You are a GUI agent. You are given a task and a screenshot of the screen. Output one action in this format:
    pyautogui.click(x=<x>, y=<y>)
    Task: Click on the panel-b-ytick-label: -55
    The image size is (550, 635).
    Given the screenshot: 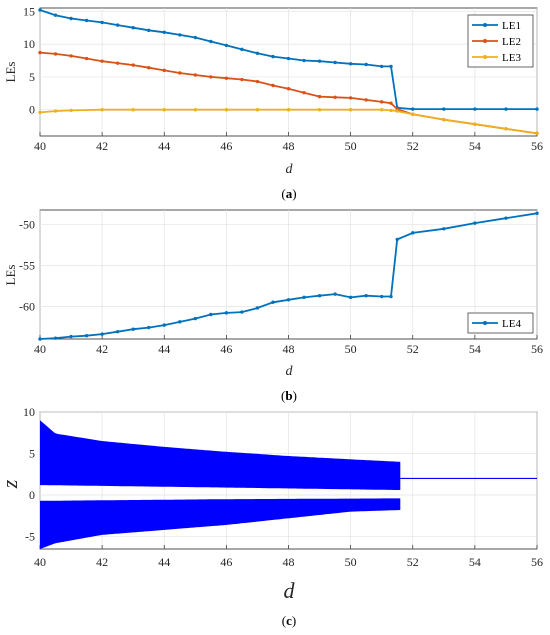 What is the action you would take?
    pyautogui.click(x=27, y=266)
    